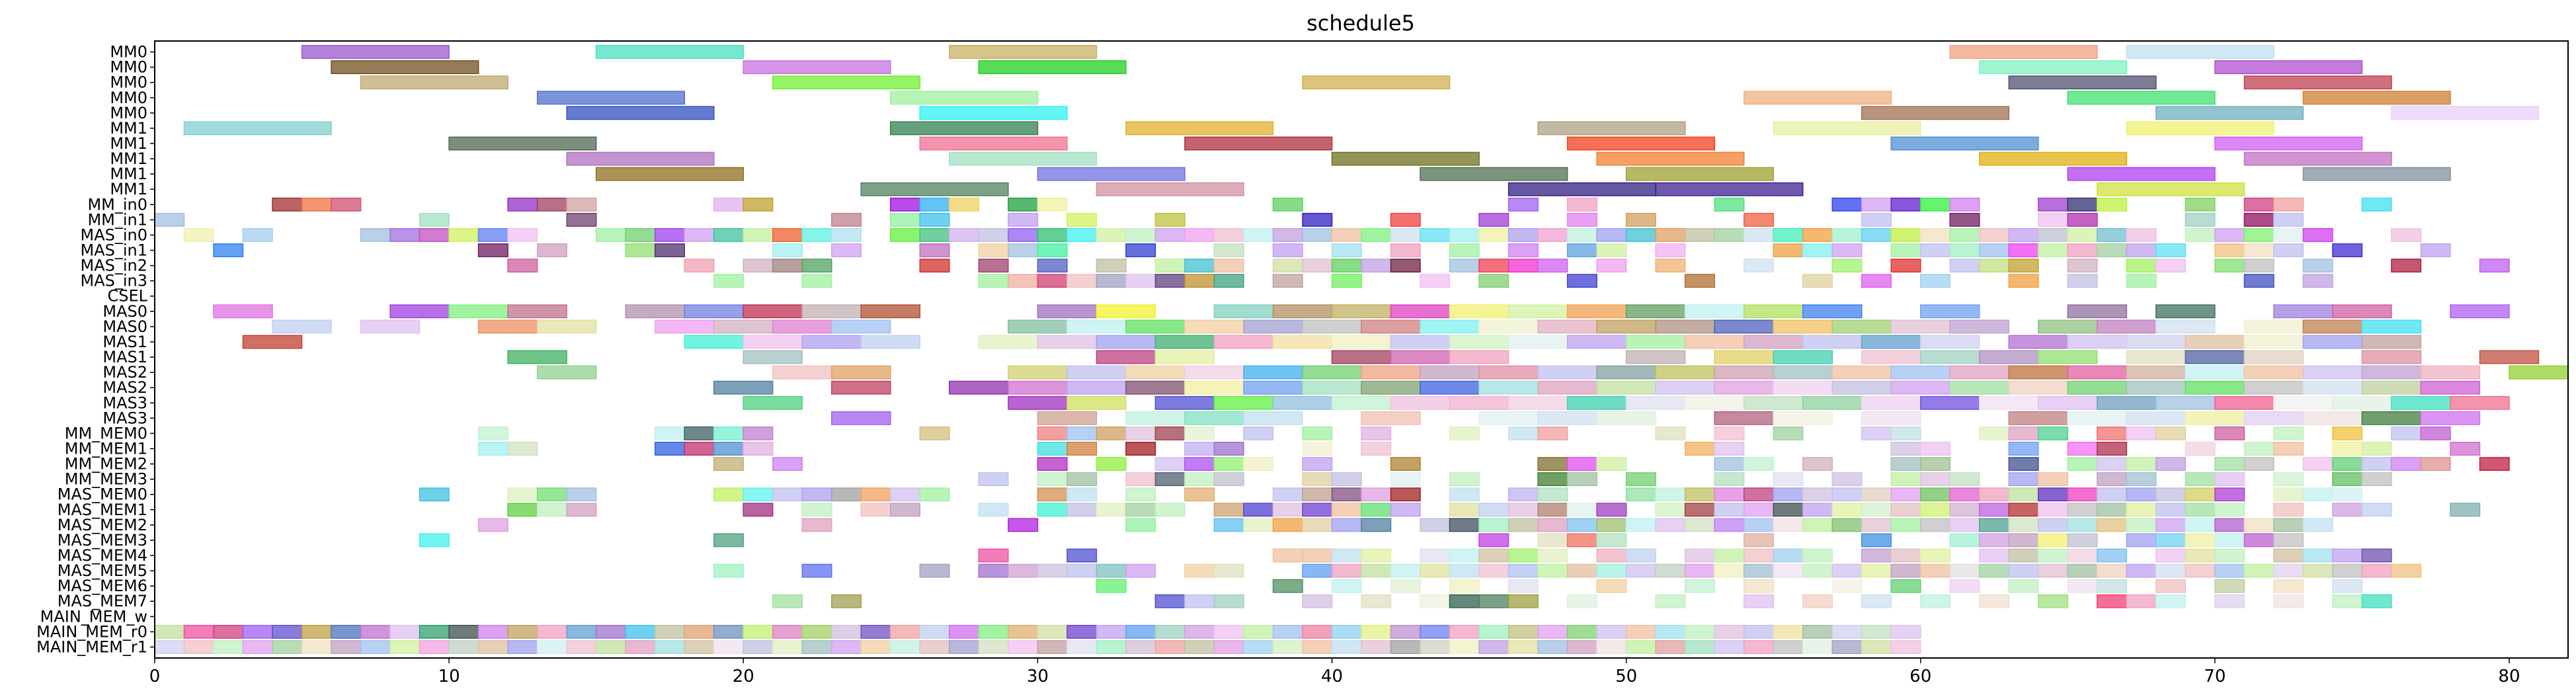 This screenshot has width=2576, height=697. Describe the element at coordinates (125, 418) in the screenshot. I see `y-tick-label: MAS3` at that location.